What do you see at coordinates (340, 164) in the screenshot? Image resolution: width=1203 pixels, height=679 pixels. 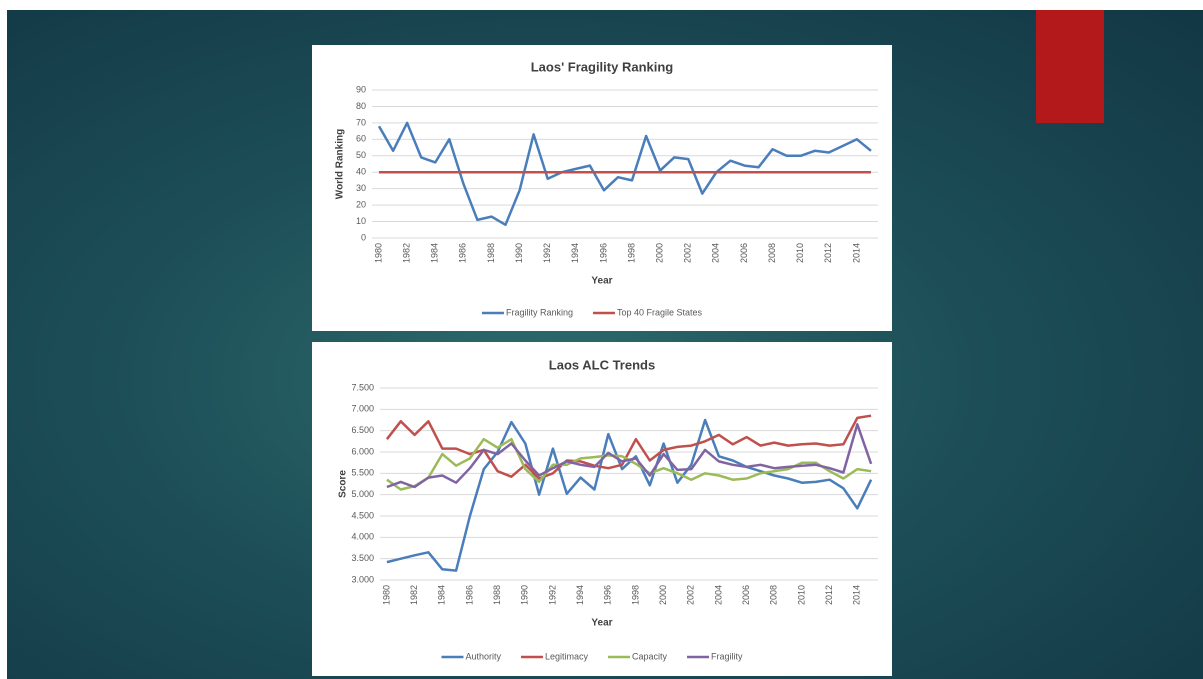 I see `y-axis-title: World Ranking` at bounding box center [340, 164].